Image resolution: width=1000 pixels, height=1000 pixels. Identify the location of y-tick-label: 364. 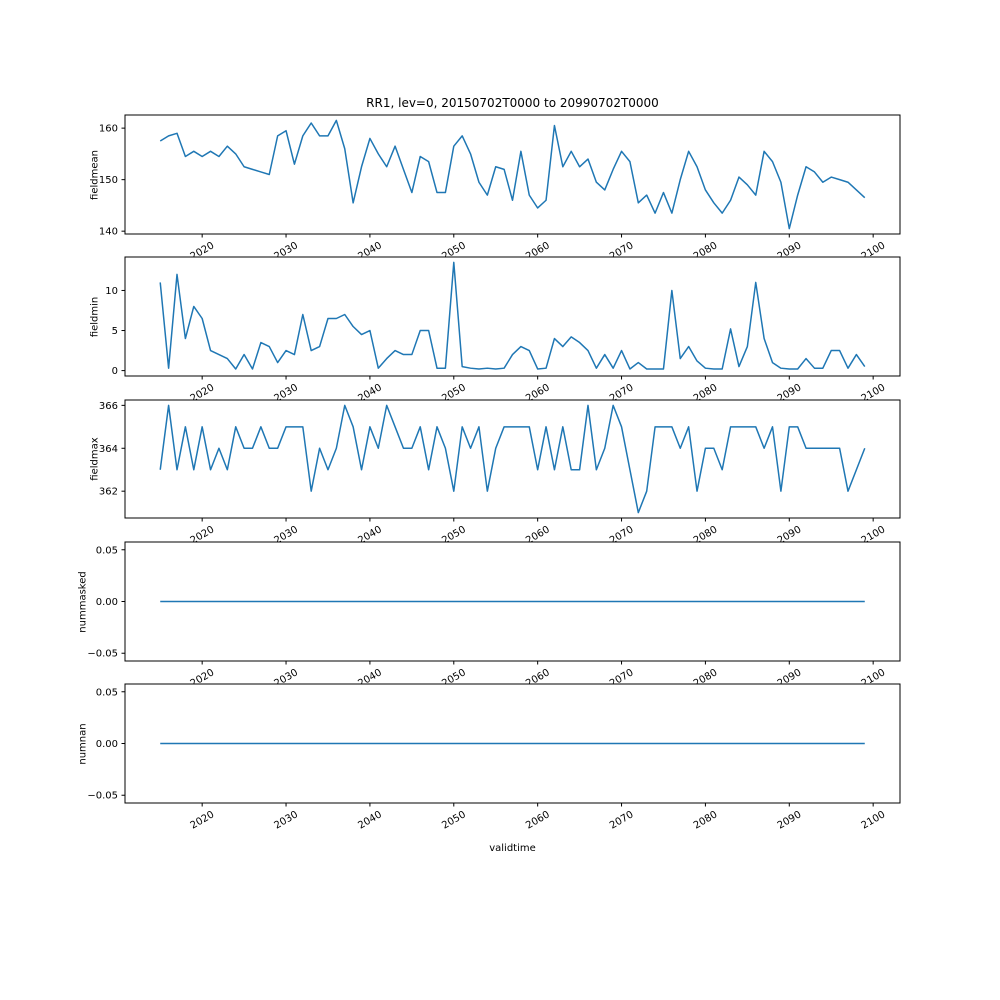
(108, 449).